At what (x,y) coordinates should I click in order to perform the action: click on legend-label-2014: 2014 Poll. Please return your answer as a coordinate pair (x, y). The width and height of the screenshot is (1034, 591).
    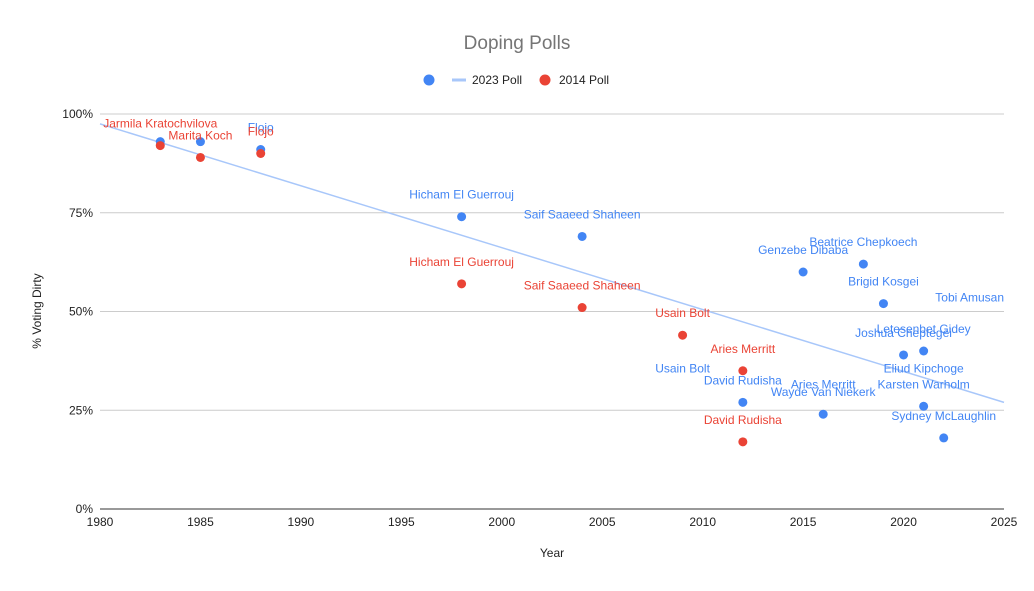
    Looking at the image, I should click on (584, 80).